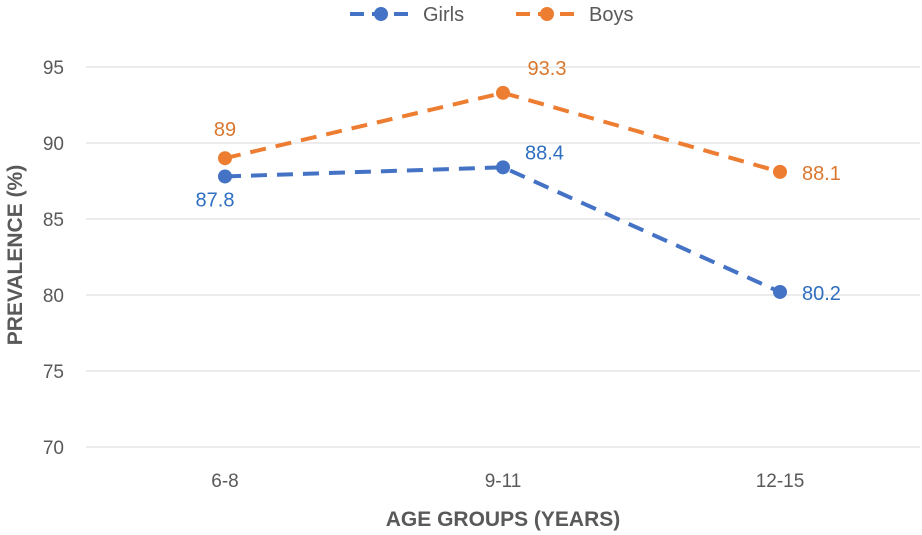  Describe the element at coordinates (574, 15) in the screenshot. I see `legend-item-boys: Boys` at that location.